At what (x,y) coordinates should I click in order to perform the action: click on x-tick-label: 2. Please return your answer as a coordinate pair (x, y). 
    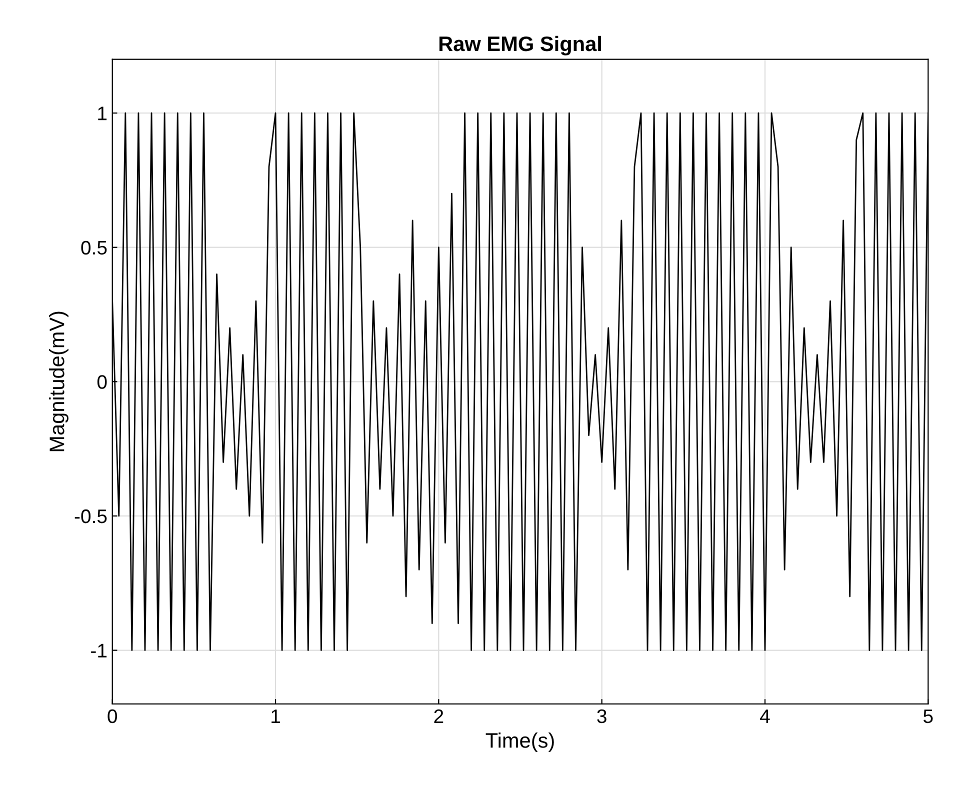
    Looking at the image, I should click on (439, 716).